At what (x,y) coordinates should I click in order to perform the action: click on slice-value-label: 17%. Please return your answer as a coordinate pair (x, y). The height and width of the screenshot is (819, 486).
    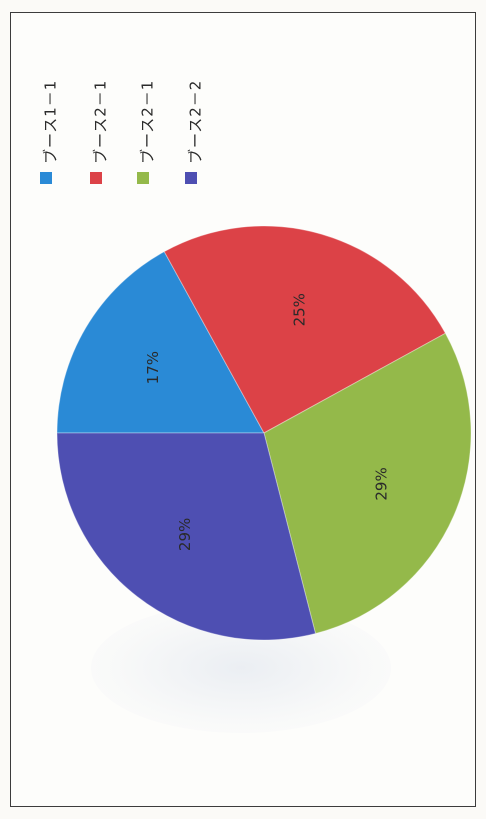
    Looking at the image, I should click on (153, 367).